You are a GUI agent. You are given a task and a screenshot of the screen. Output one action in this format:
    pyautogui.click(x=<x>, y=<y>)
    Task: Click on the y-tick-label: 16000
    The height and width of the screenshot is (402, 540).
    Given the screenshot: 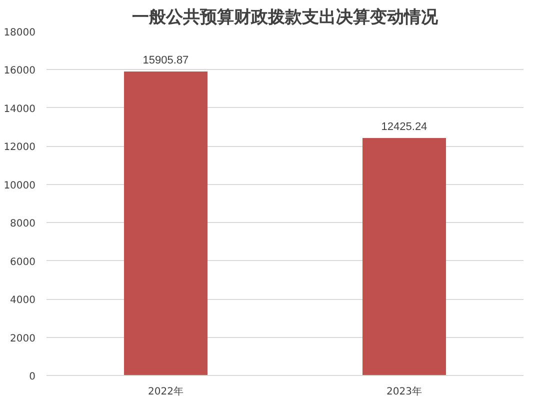 What is the action you would take?
    pyautogui.click(x=20, y=71)
    